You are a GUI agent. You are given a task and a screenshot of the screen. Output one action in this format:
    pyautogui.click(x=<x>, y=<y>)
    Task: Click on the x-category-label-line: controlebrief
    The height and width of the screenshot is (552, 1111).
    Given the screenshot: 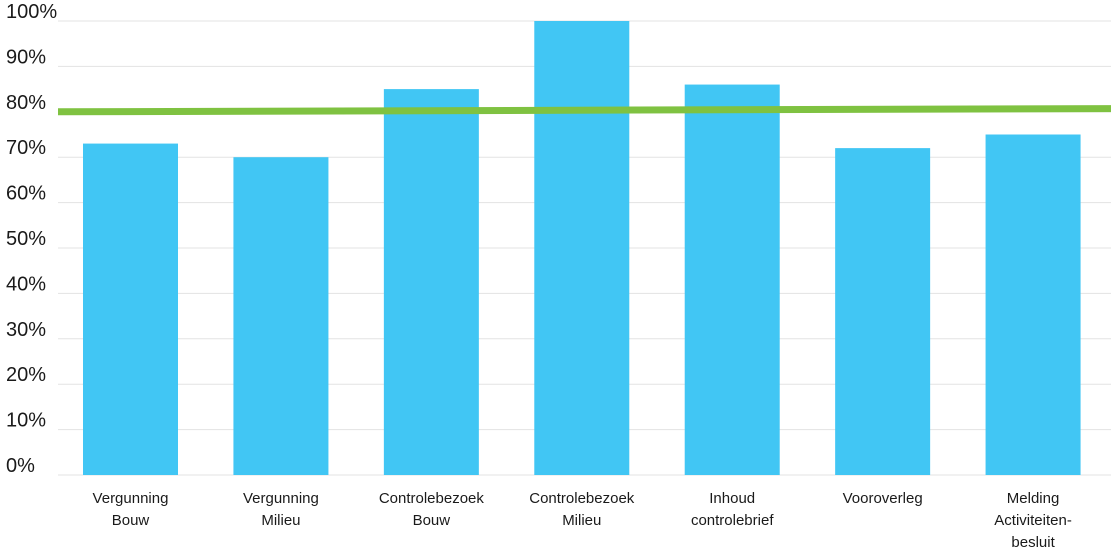 What is the action you would take?
    pyautogui.click(x=732, y=520)
    